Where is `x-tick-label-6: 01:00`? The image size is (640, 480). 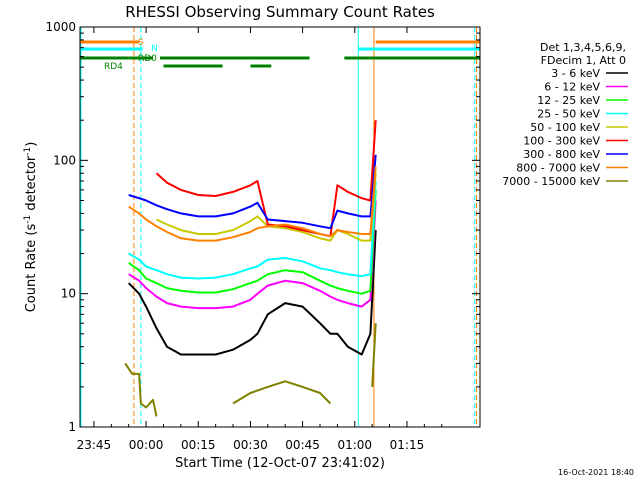 x-tick-label-6: 01:00 is located at coordinates (354, 445).